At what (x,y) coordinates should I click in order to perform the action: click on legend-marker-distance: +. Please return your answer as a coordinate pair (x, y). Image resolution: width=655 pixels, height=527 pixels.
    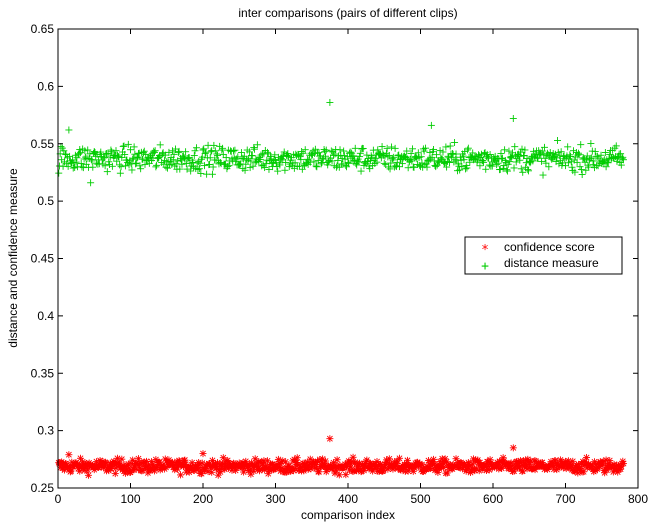
    Looking at the image, I should click on (485, 266).